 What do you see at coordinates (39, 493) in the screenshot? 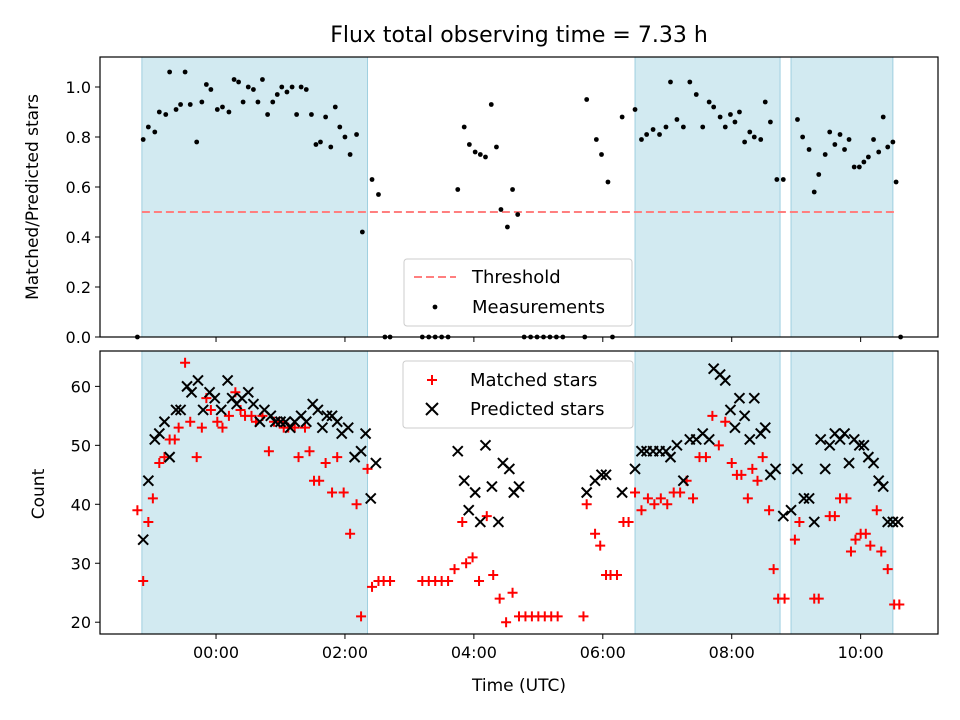
I see `bottom-y-axis-label: Count` at bounding box center [39, 493].